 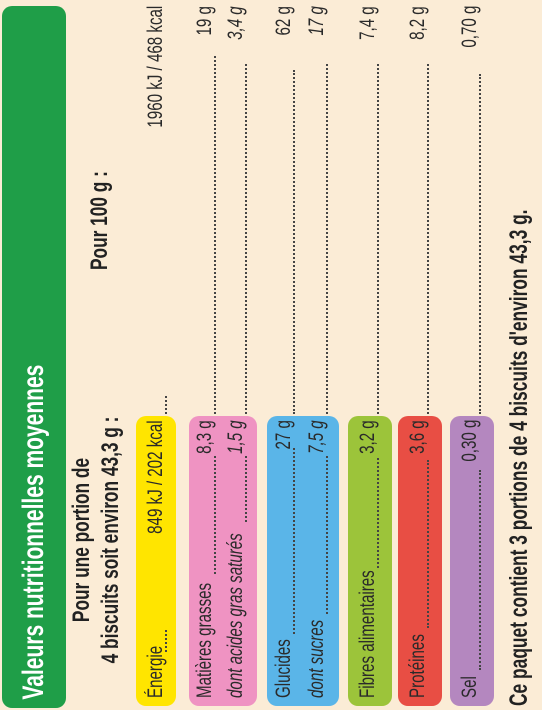 What do you see at coordinates (283, 21) in the screenshot?
I see `per100-value-glucides: 62 g` at bounding box center [283, 21].